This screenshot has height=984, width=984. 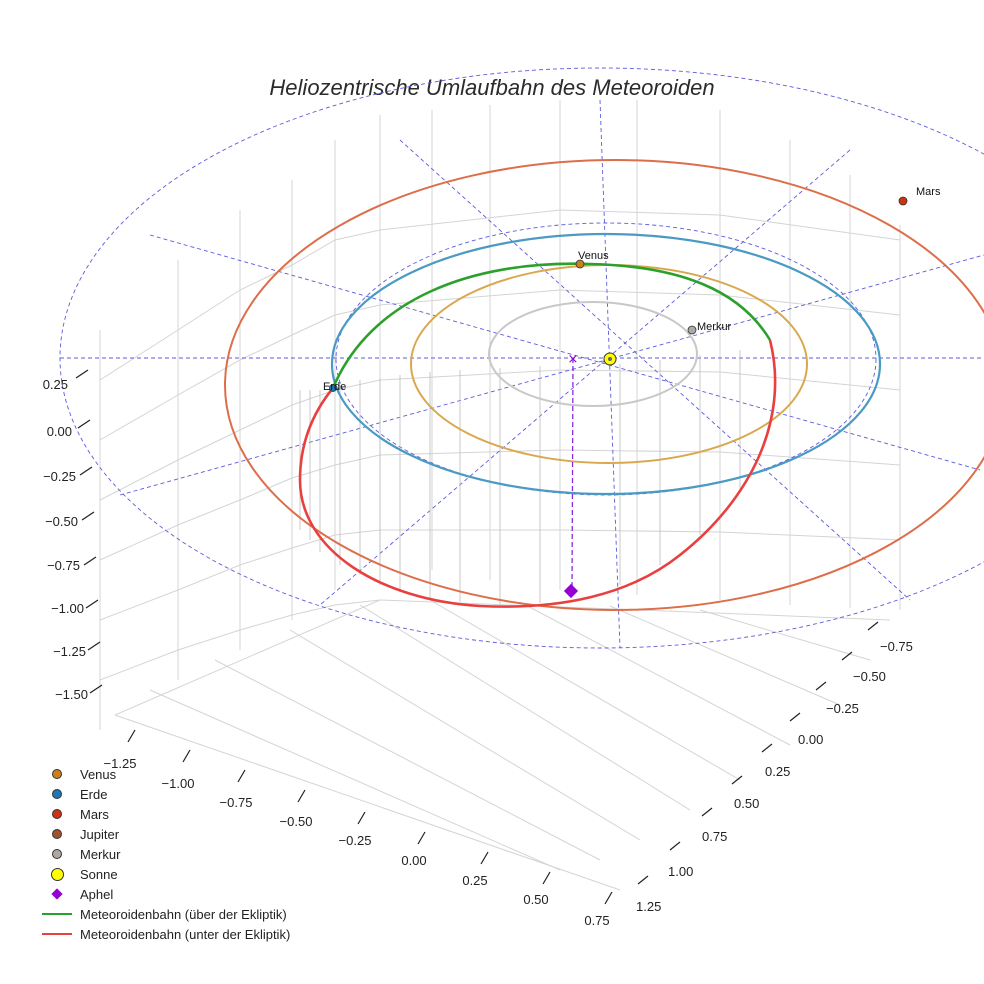 I want to click on y-tick-label: 1.00, so click(x=680, y=871).